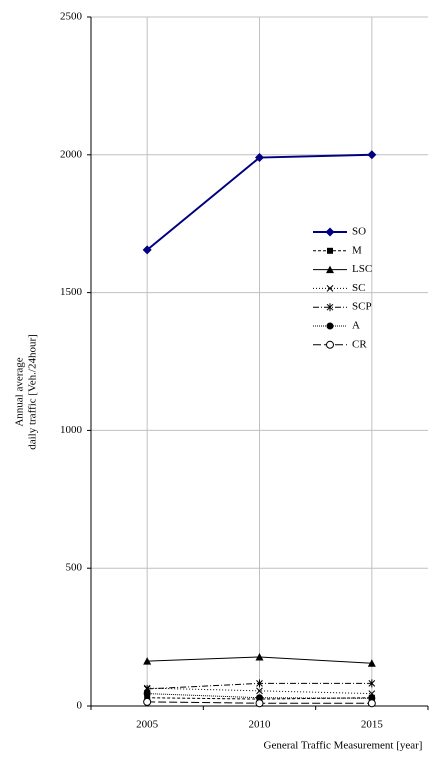 The image size is (439, 762). Describe the element at coordinates (356, 326) in the screenshot. I see `legend-label: A` at that location.